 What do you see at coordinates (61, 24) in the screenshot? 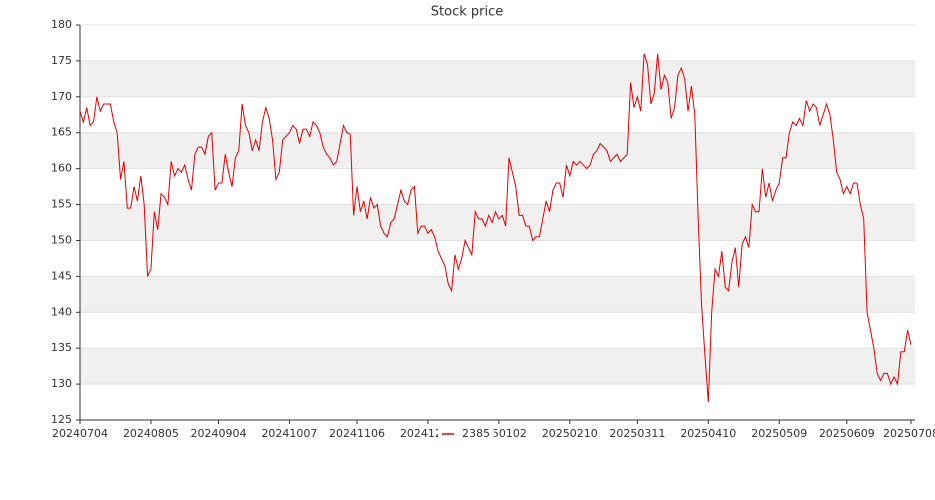
I see `y-tick-label: 180` at bounding box center [61, 24].